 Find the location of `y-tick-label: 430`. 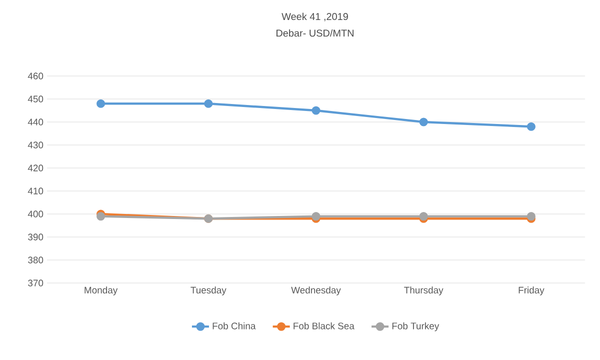

y-tick-label: 430 is located at coordinates (36, 145).